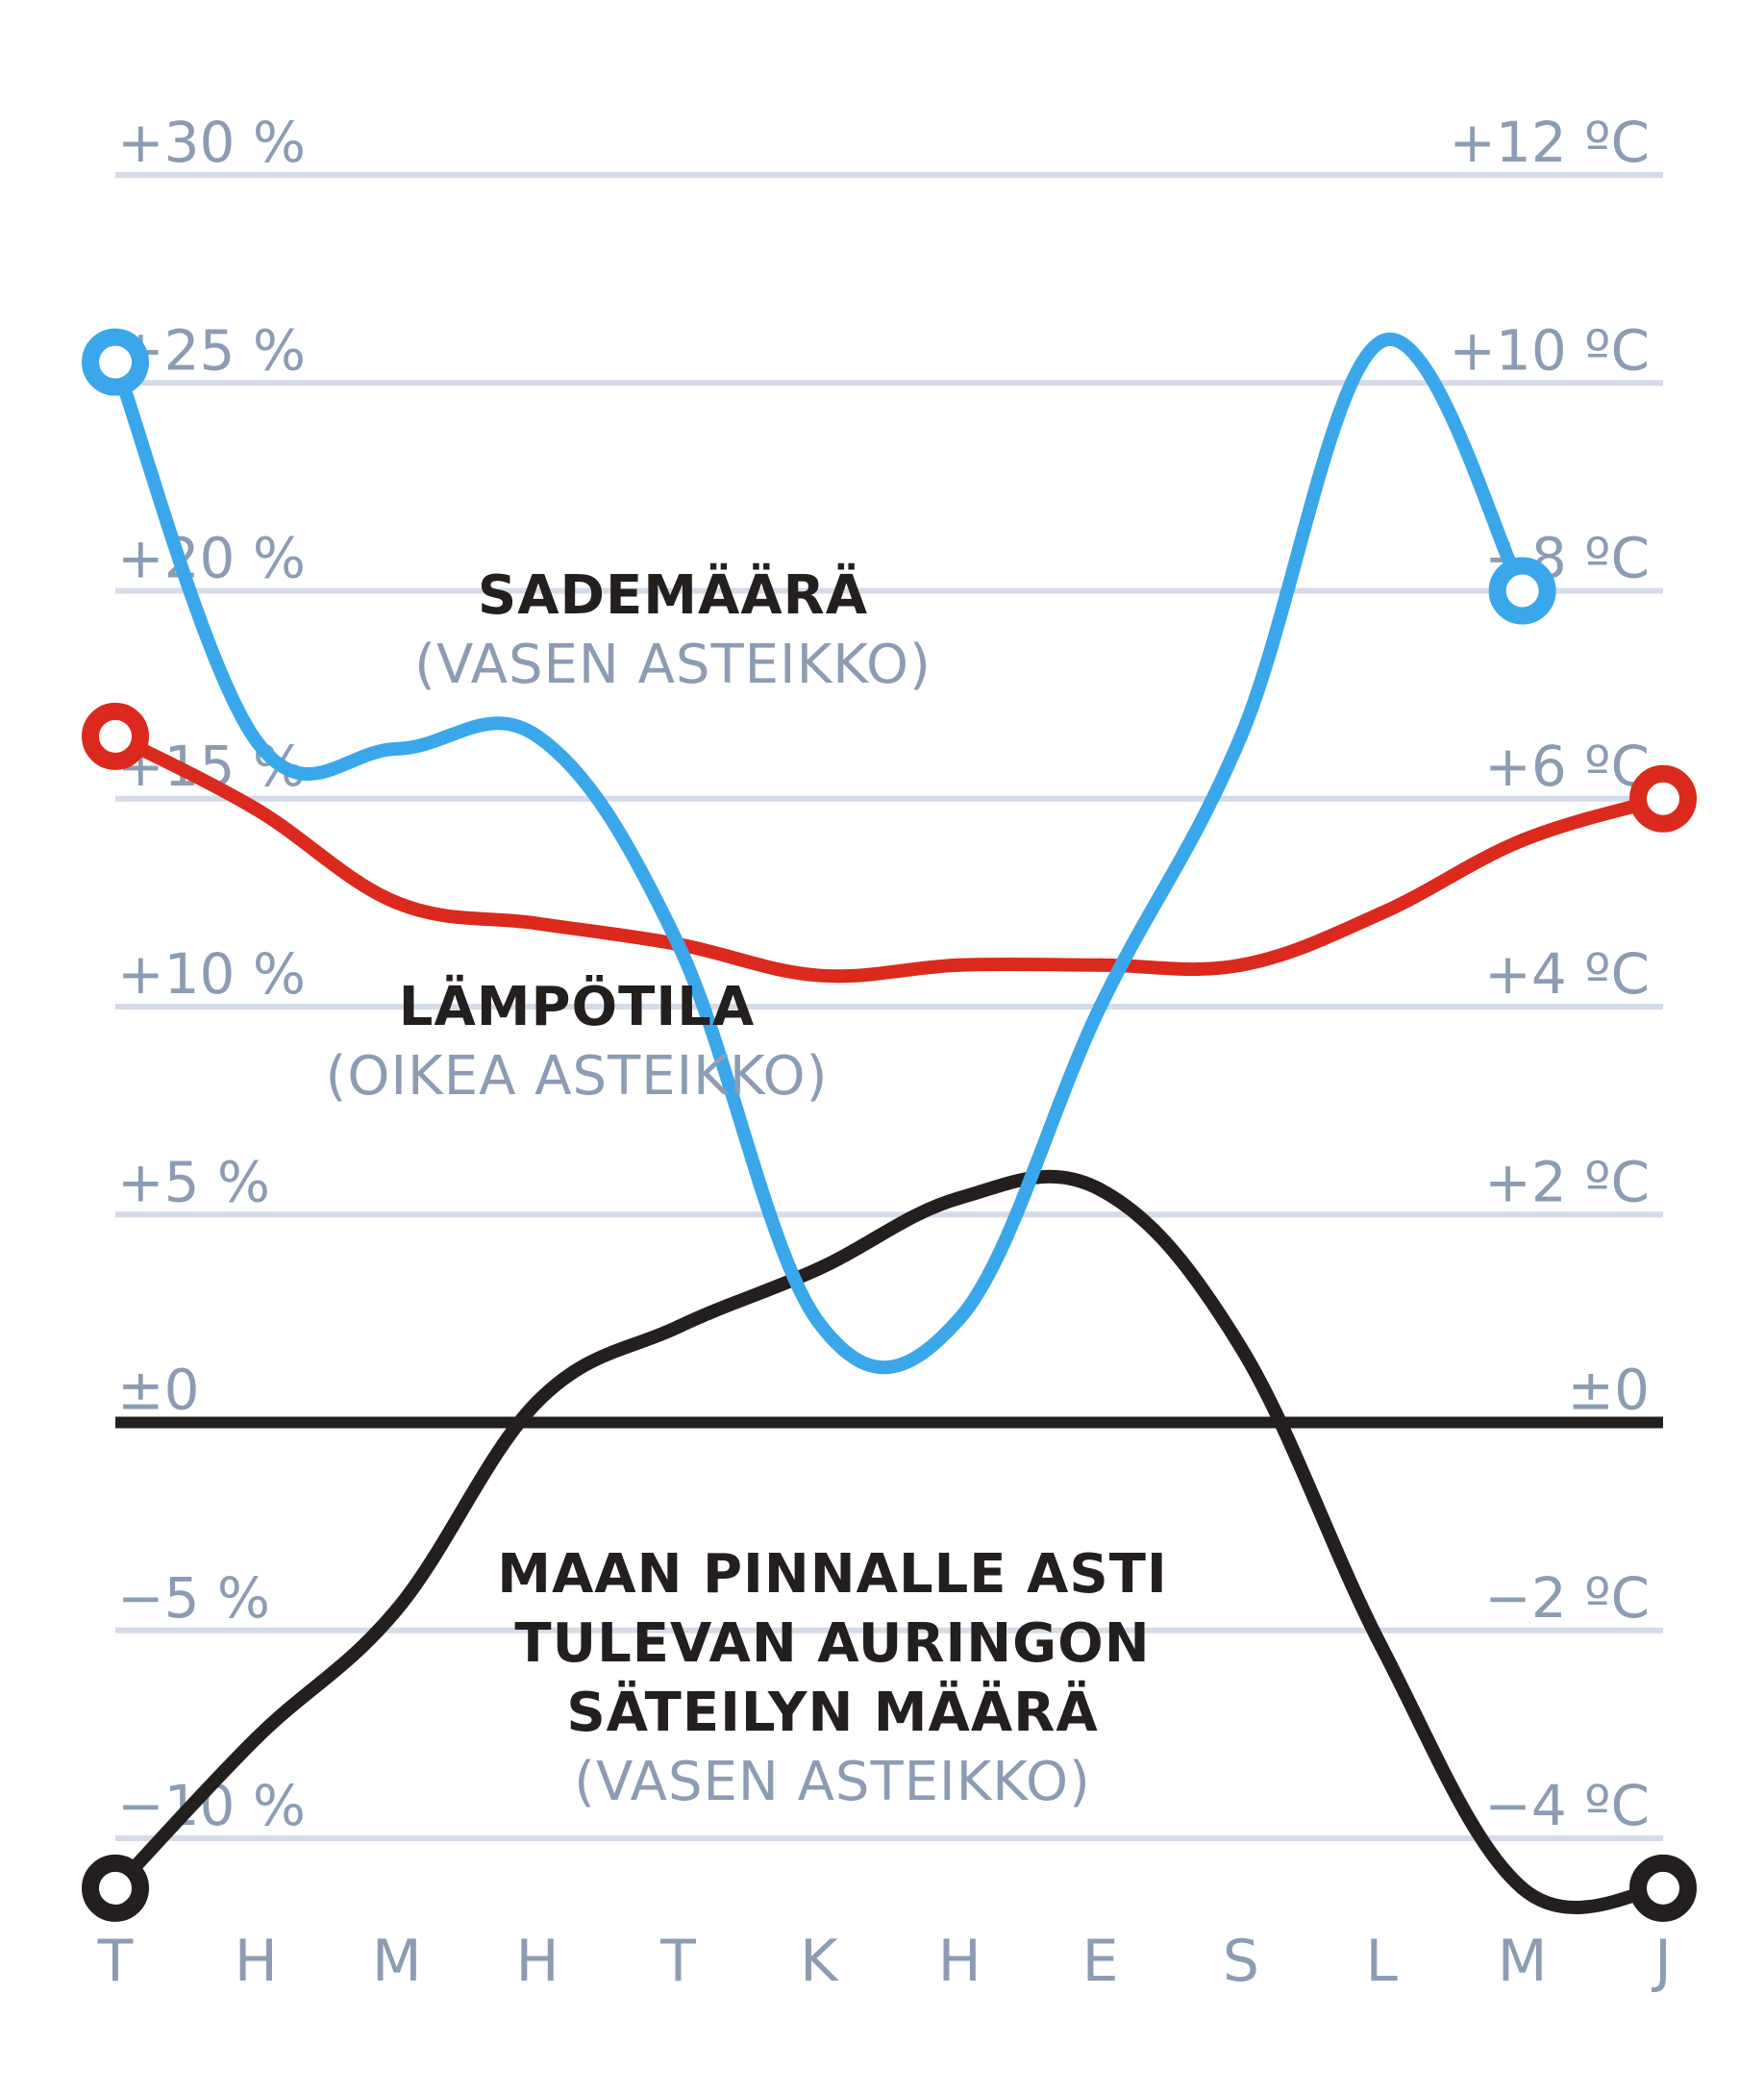 Image resolution: width=1764 pixels, height=2095 pixels. I want to click on annotation-rain-title: SADEMÄÄRÄ, so click(673, 595).